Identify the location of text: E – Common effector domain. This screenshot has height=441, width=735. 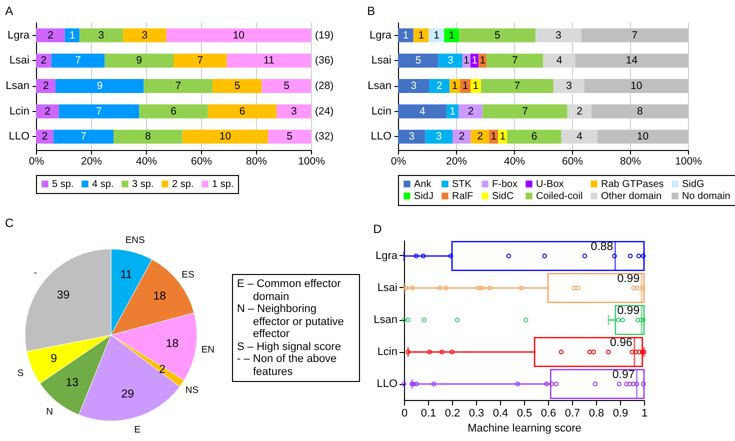
(289, 290).